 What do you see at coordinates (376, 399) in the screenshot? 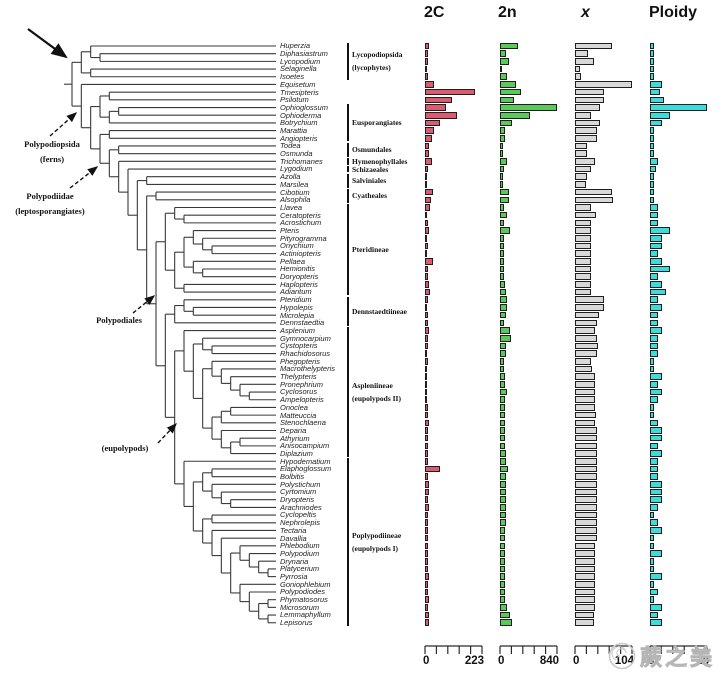
I see `clade-label-line: (eupolypods II)` at bounding box center [376, 399].